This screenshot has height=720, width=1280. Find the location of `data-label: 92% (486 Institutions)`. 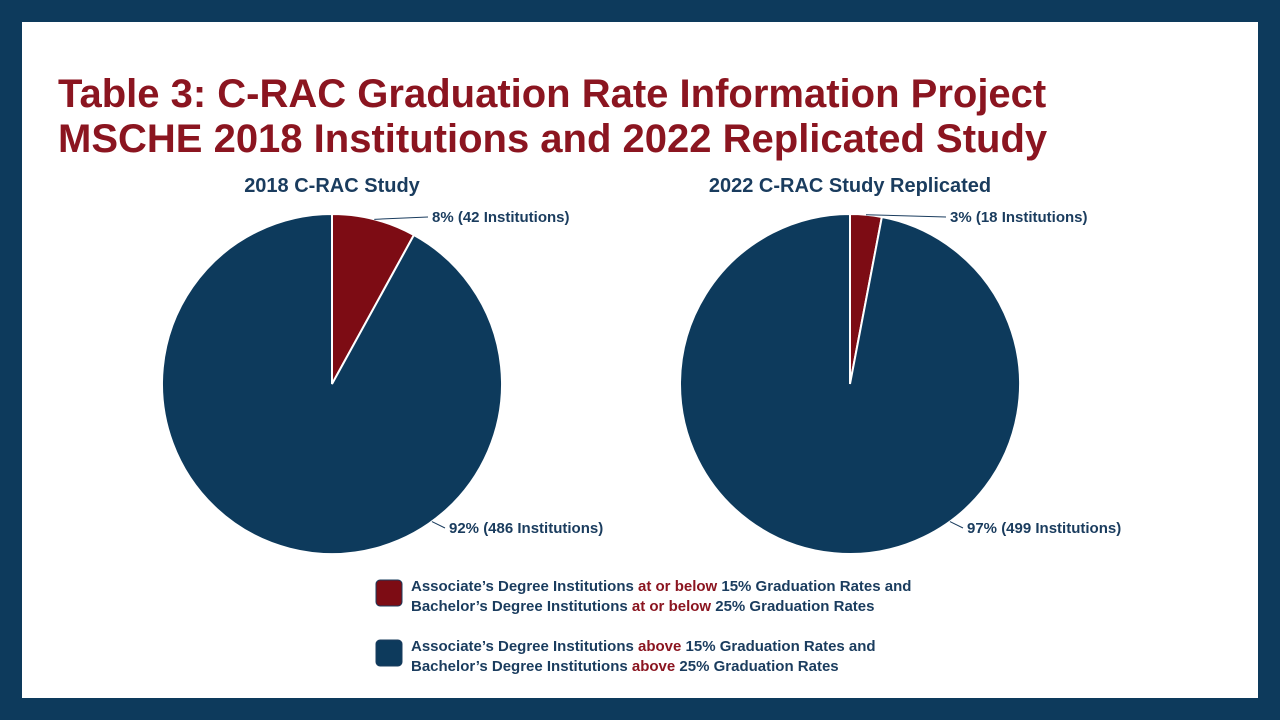

data-label: 92% (486 Institutions) is located at coordinates (526, 528).